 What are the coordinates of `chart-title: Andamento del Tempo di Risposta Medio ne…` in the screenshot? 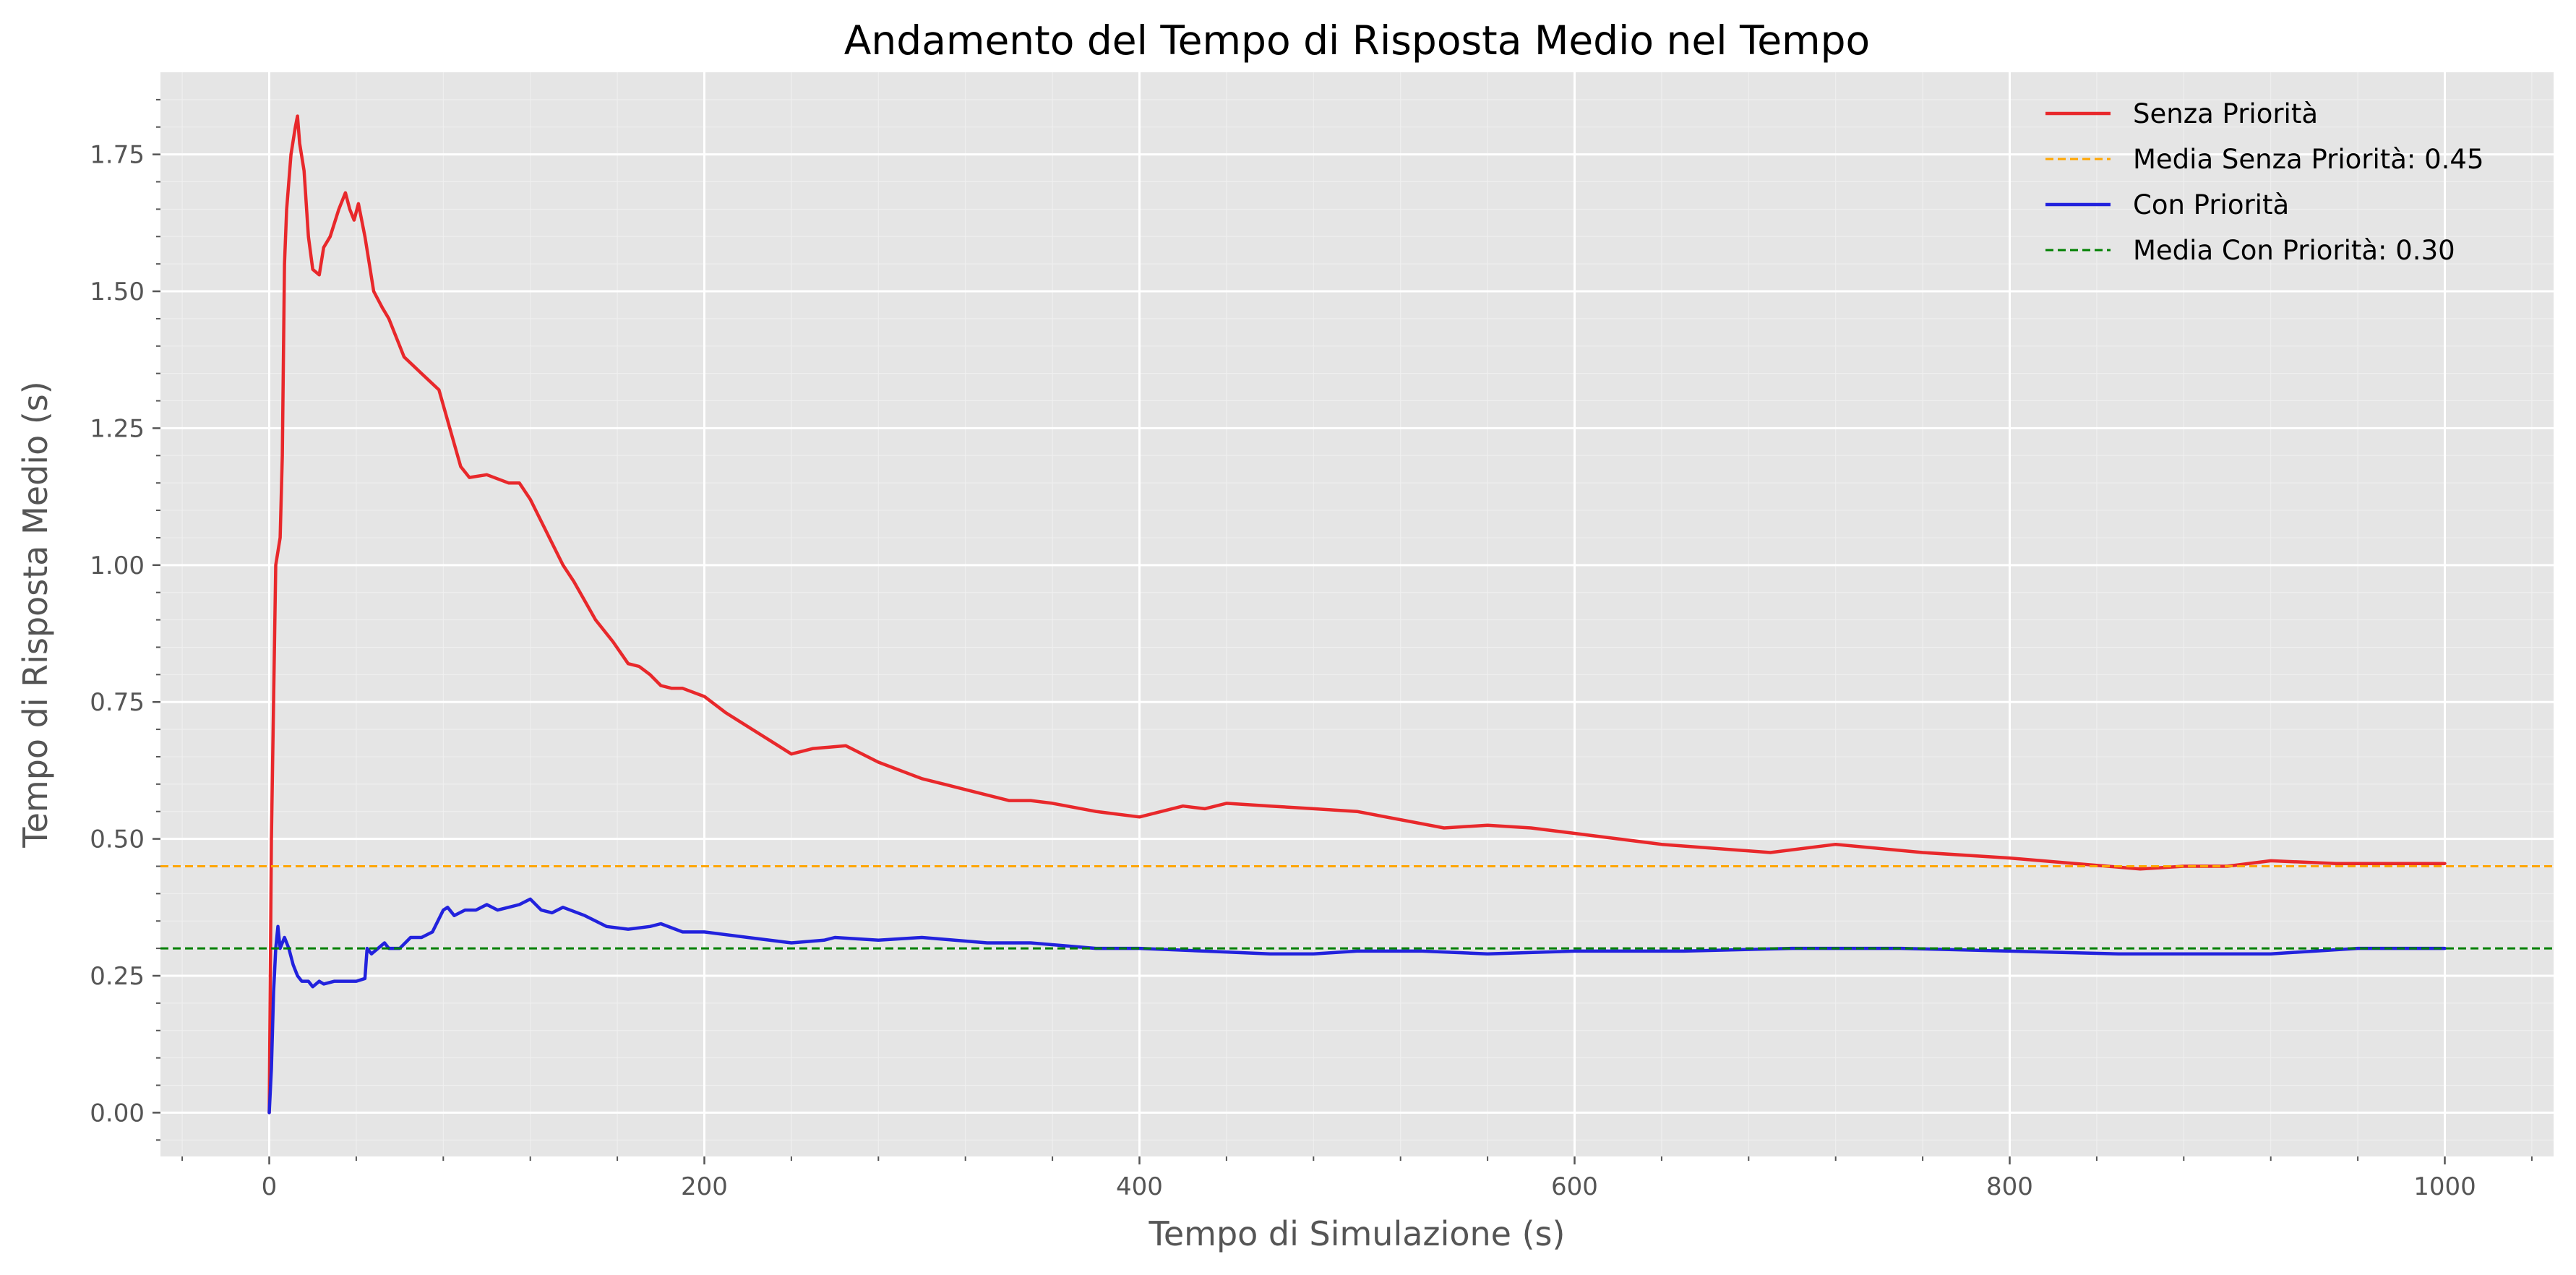 It's located at (1357, 40).